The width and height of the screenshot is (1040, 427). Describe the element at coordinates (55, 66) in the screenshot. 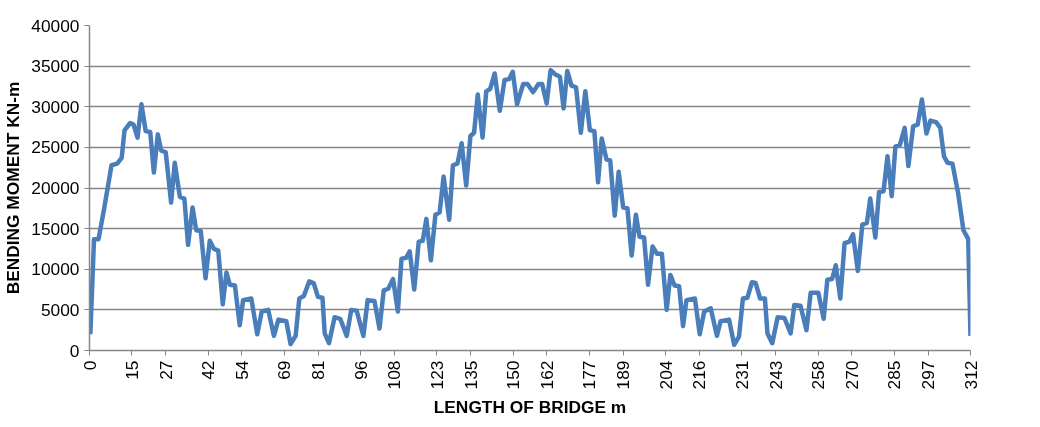

I see `y-tick-label: 35000` at that location.